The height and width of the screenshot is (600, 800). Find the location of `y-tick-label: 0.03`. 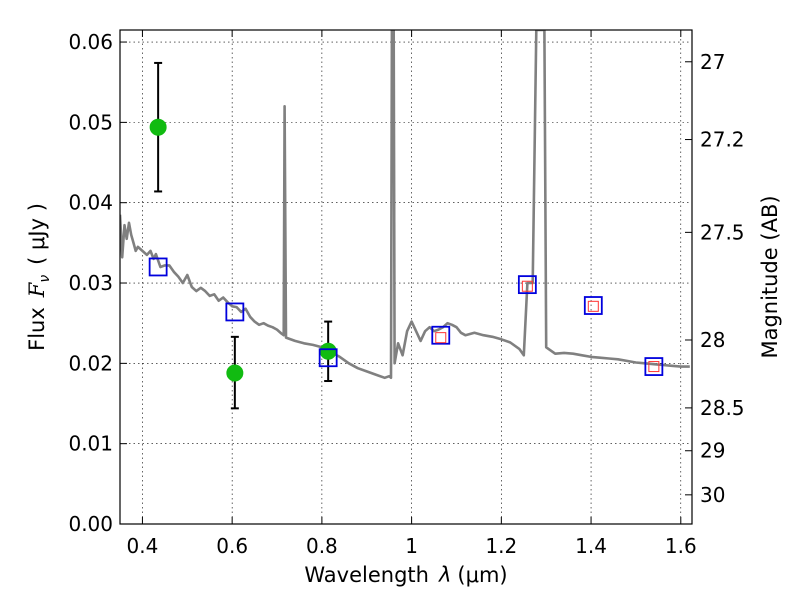

y-tick-label: 0.03 is located at coordinates (90, 283).